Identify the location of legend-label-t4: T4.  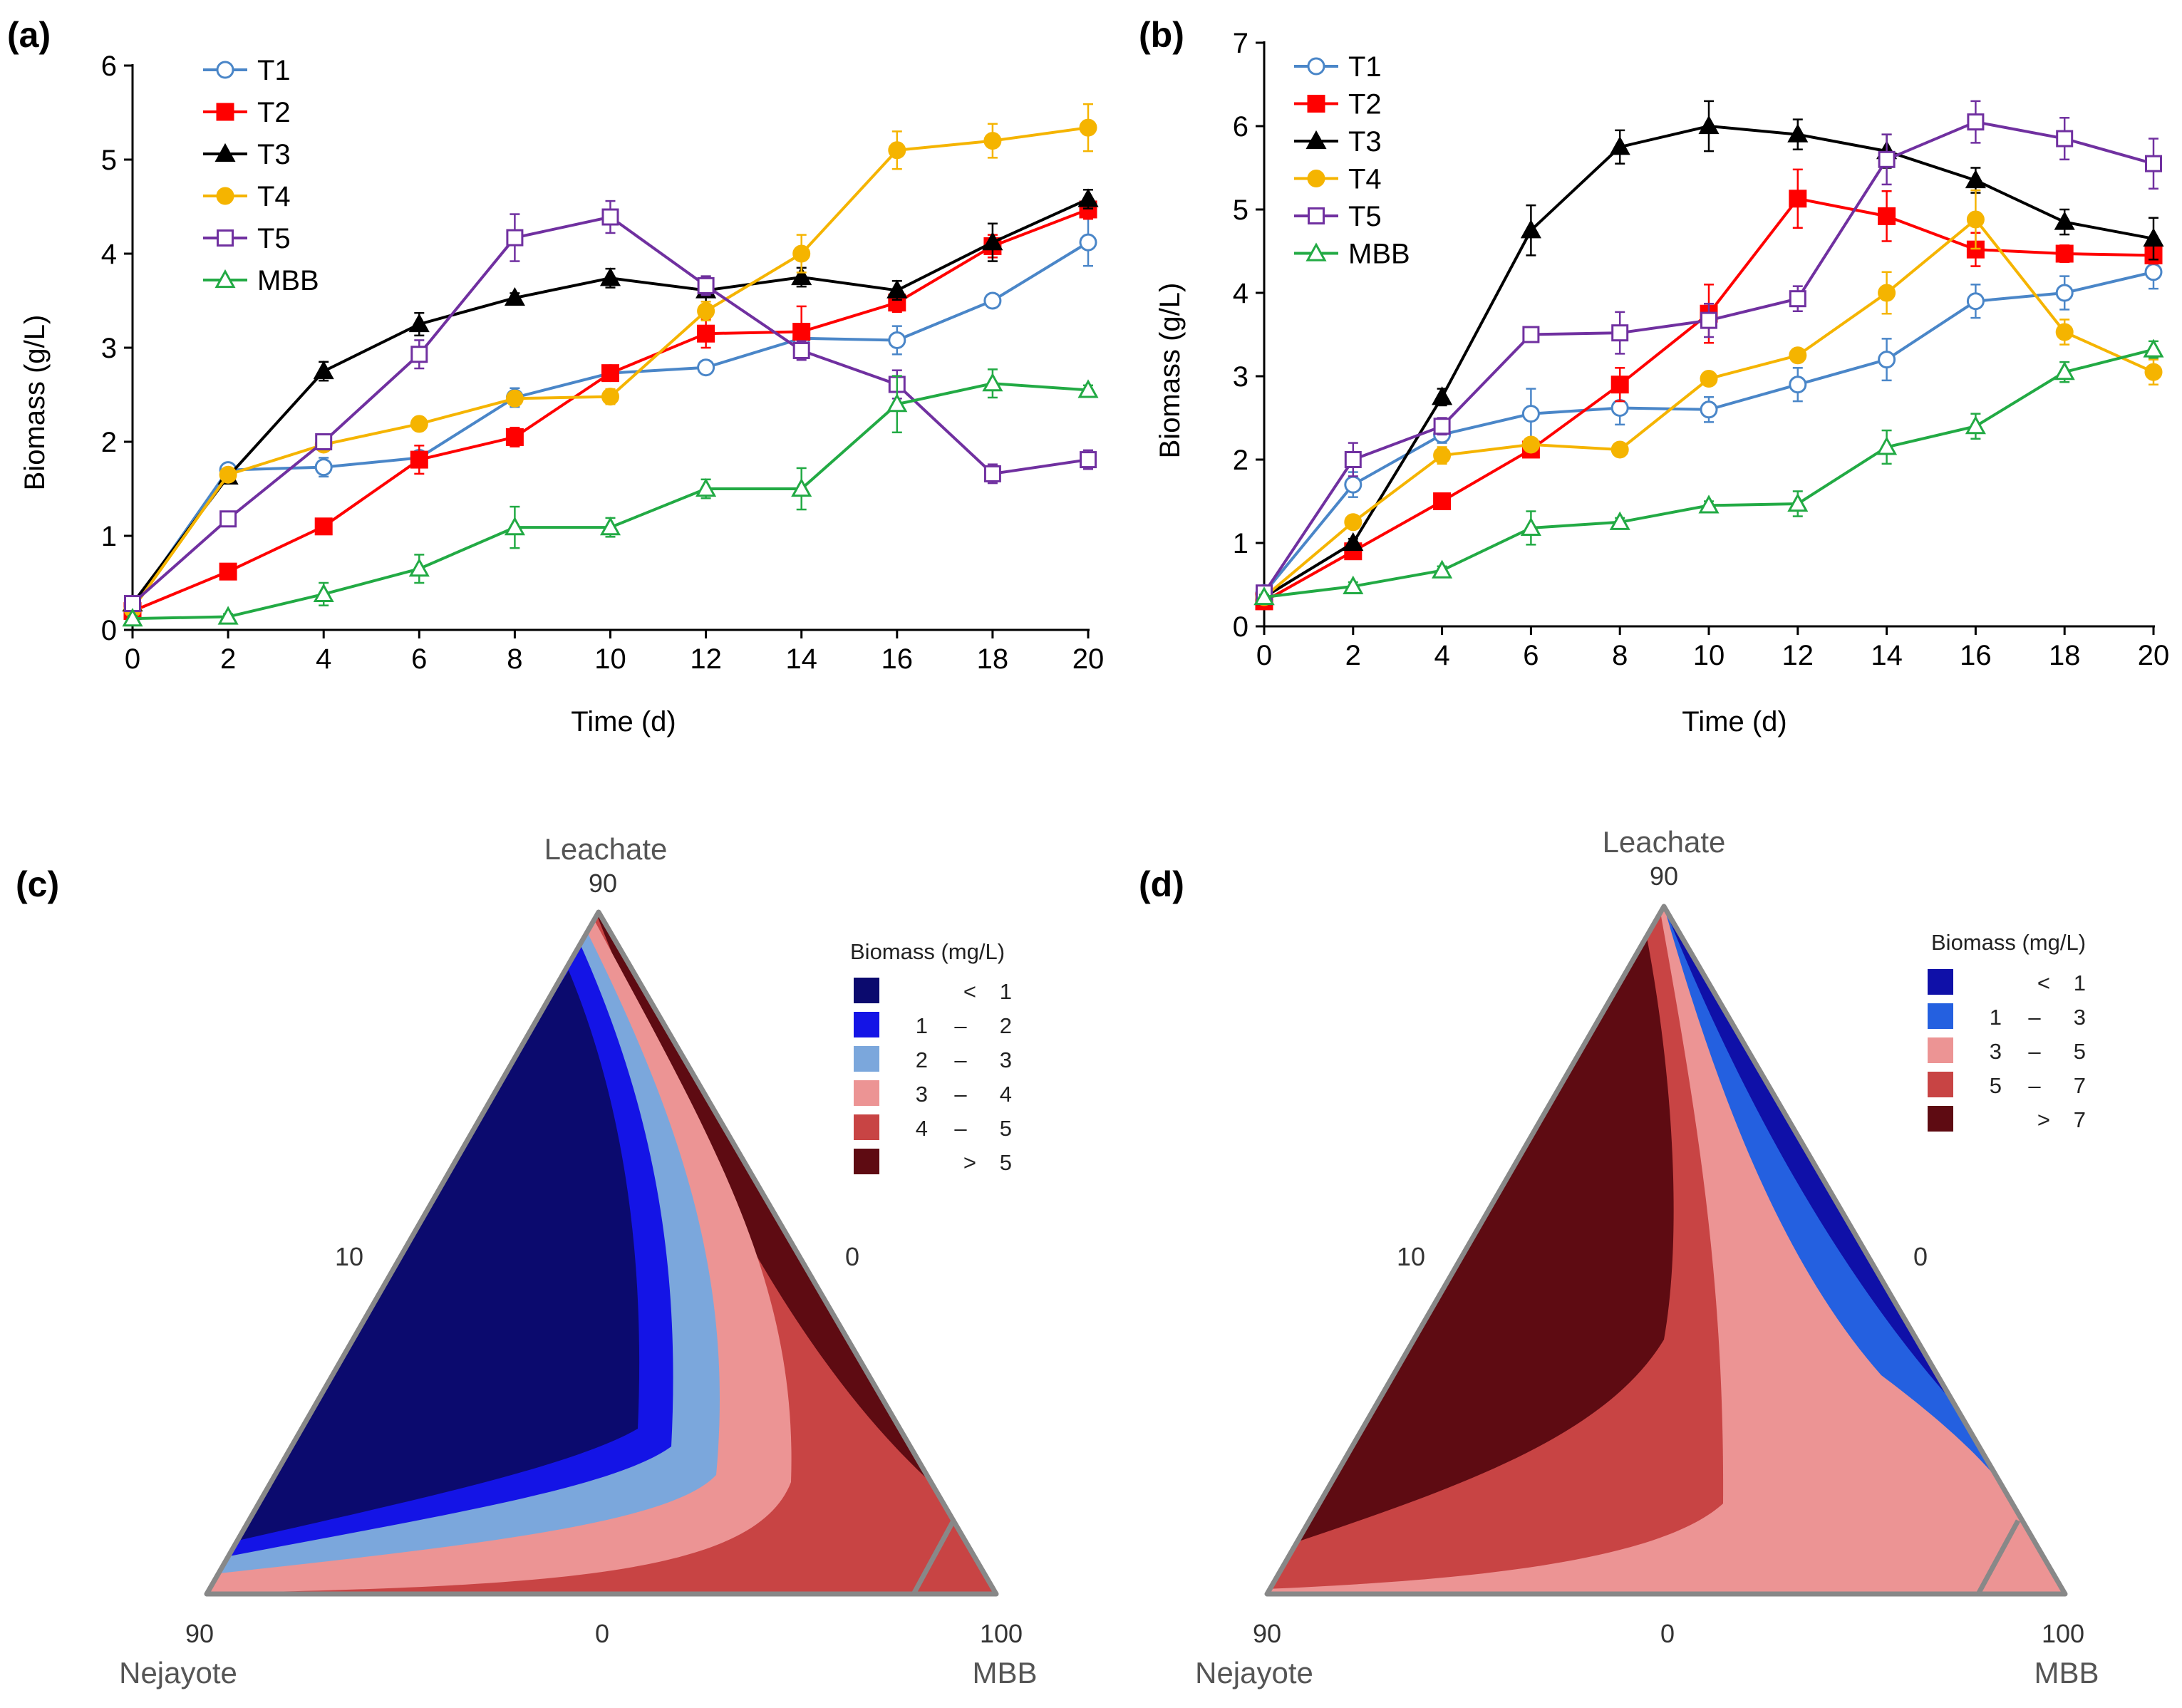
(1365, 180).